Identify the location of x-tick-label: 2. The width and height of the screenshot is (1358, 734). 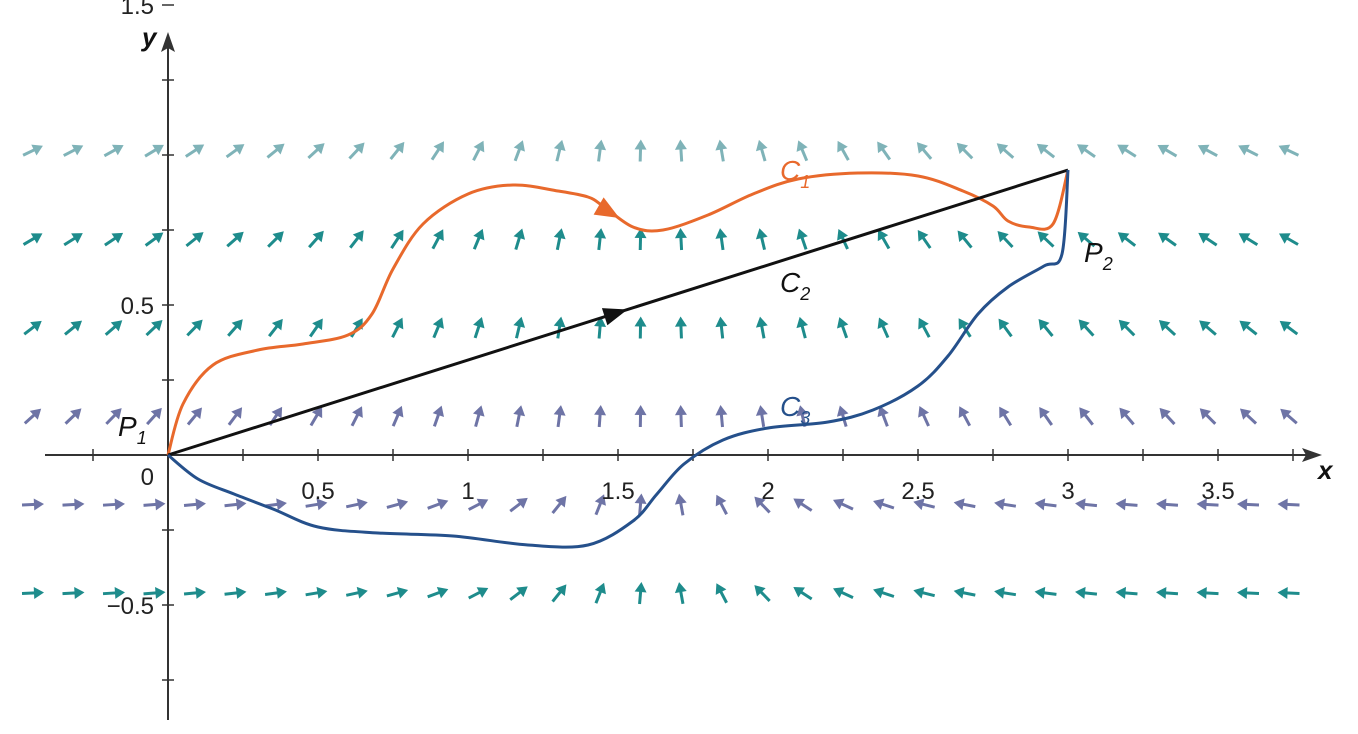
(767, 491).